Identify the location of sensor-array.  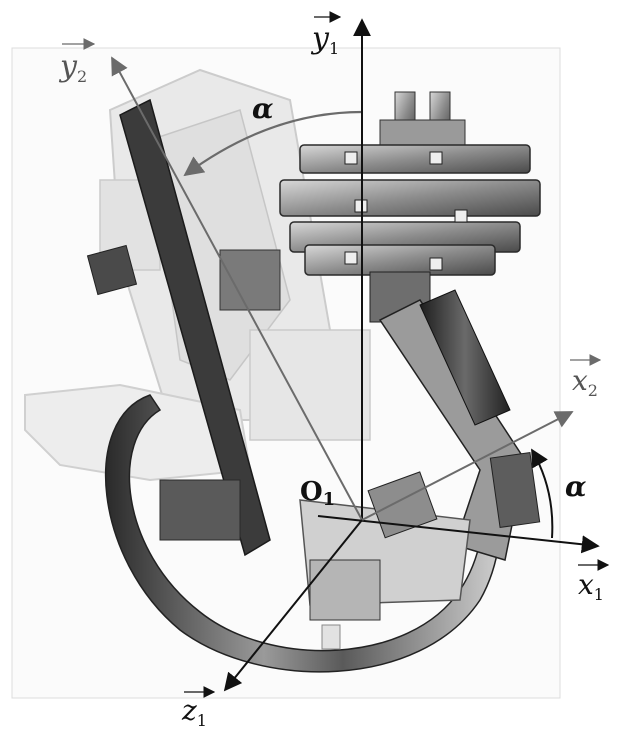
(402, 505).